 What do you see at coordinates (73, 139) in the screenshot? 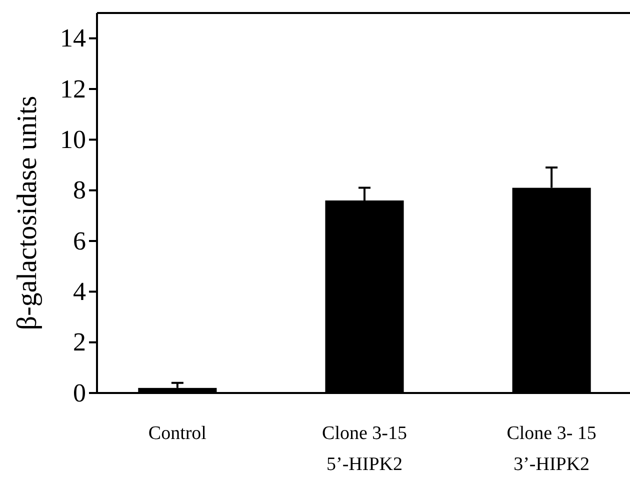
I see `y-tick-label: 10` at bounding box center [73, 139].